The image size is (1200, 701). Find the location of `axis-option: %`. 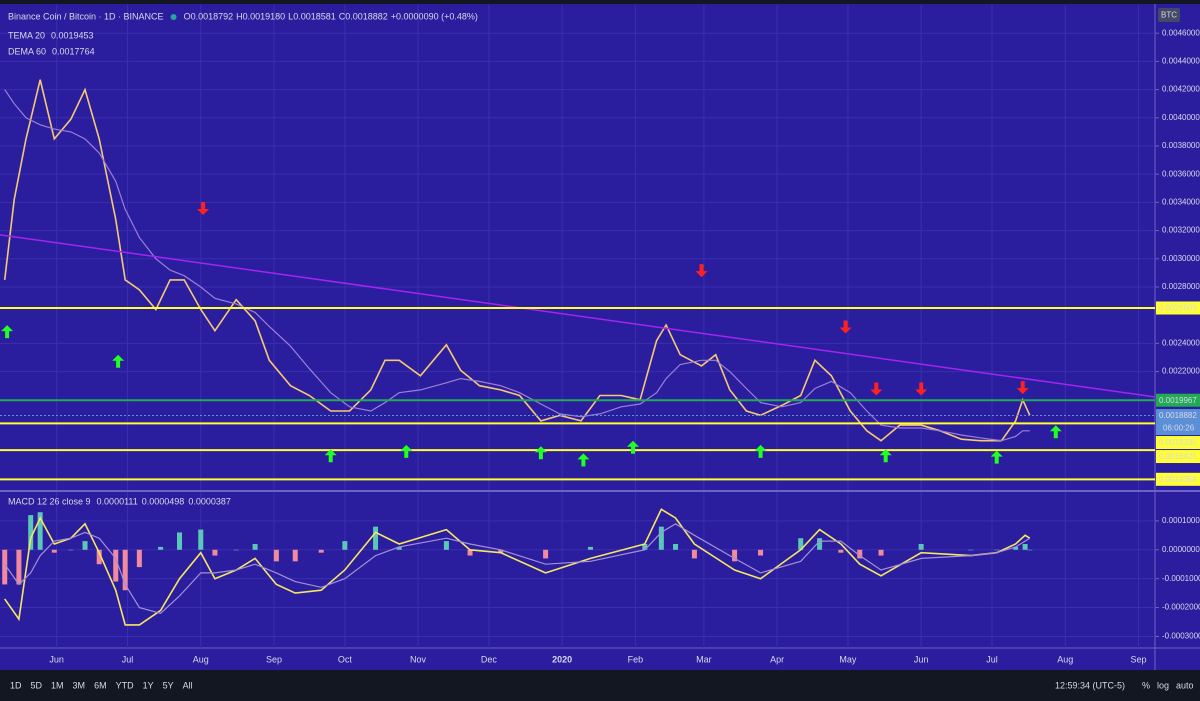

axis-option: % is located at coordinates (1146, 685).